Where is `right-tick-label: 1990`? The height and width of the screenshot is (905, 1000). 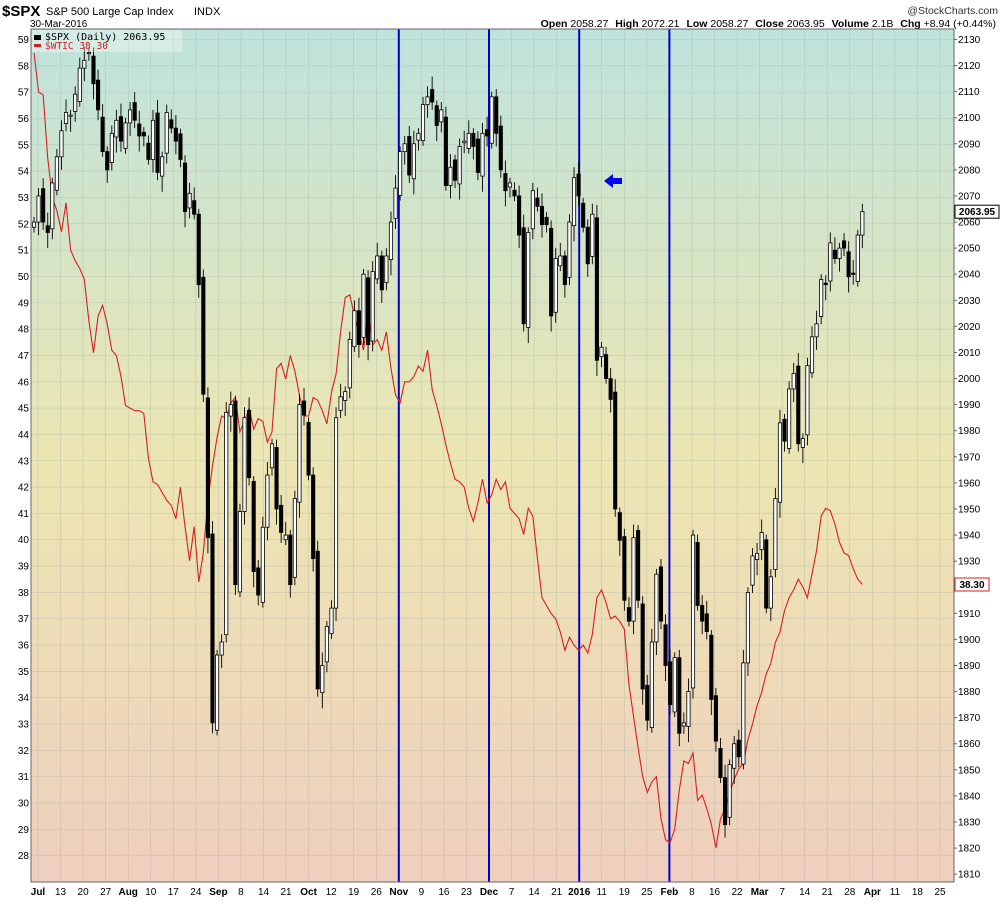 right-tick-label: 1990 is located at coordinates (969, 405).